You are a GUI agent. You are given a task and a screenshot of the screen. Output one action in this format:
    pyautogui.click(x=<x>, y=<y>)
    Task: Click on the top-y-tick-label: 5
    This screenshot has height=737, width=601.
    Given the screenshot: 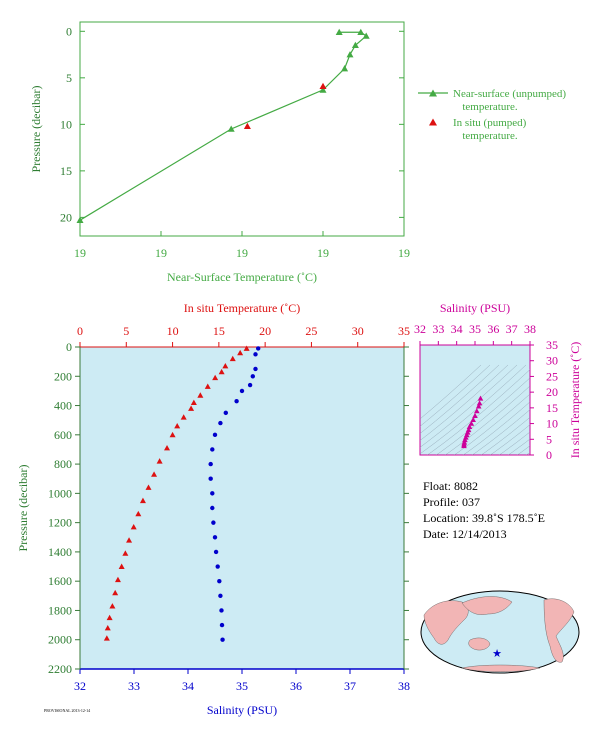 What is the action you would take?
    pyautogui.click(x=69, y=78)
    